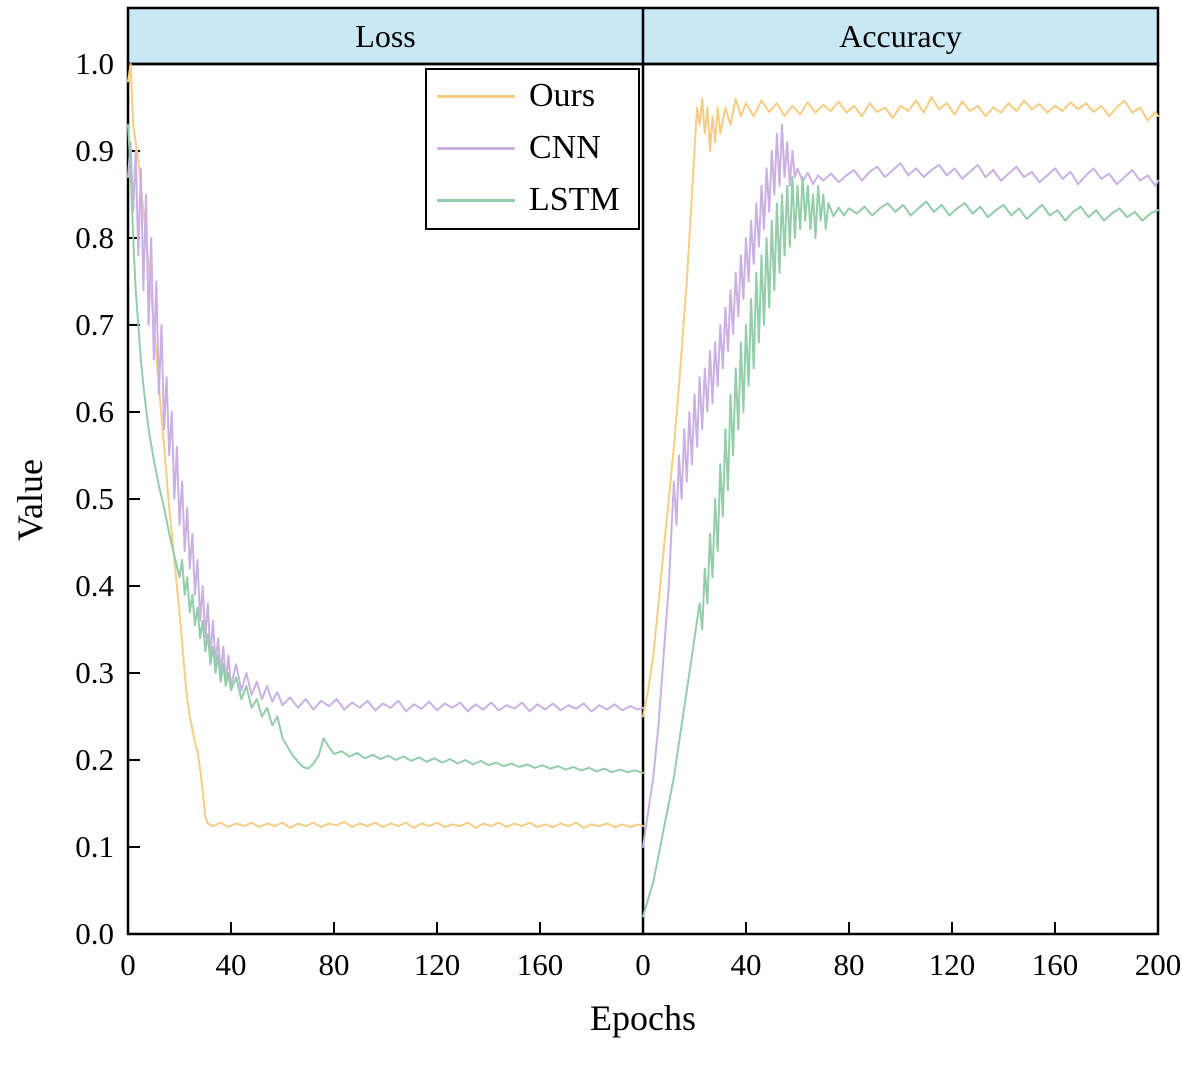 This screenshot has width=1182, height=1065. Describe the element at coordinates (476, 148) in the screenshot. I see `legend-line-swatch-cnn` at that location.